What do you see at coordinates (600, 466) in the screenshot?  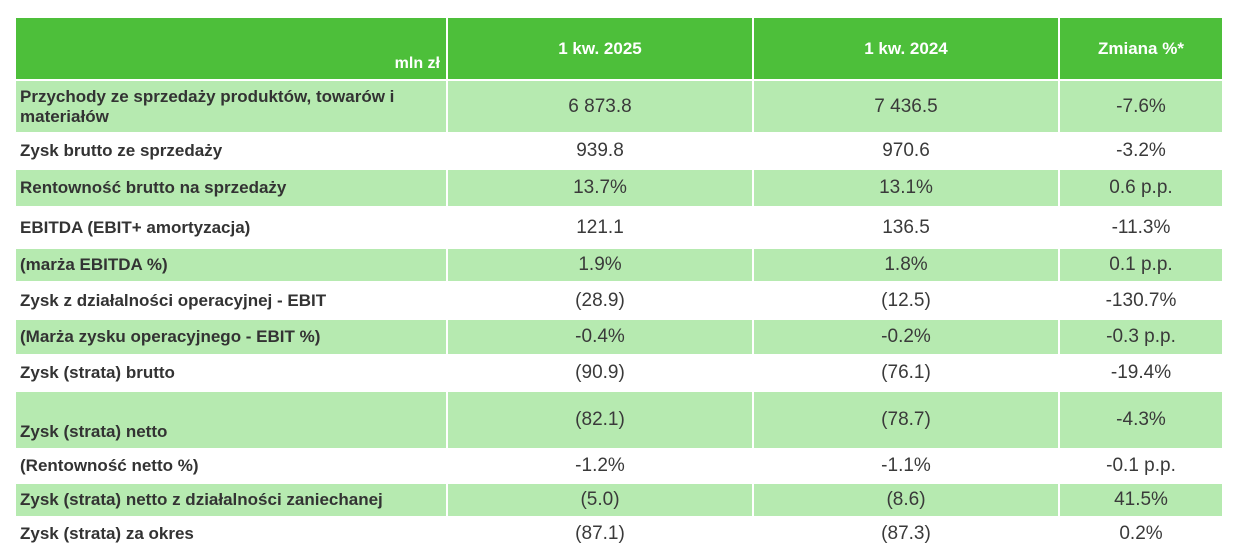 I see `value-q1-2025: -1.2%` at bounding box center [600, 466].